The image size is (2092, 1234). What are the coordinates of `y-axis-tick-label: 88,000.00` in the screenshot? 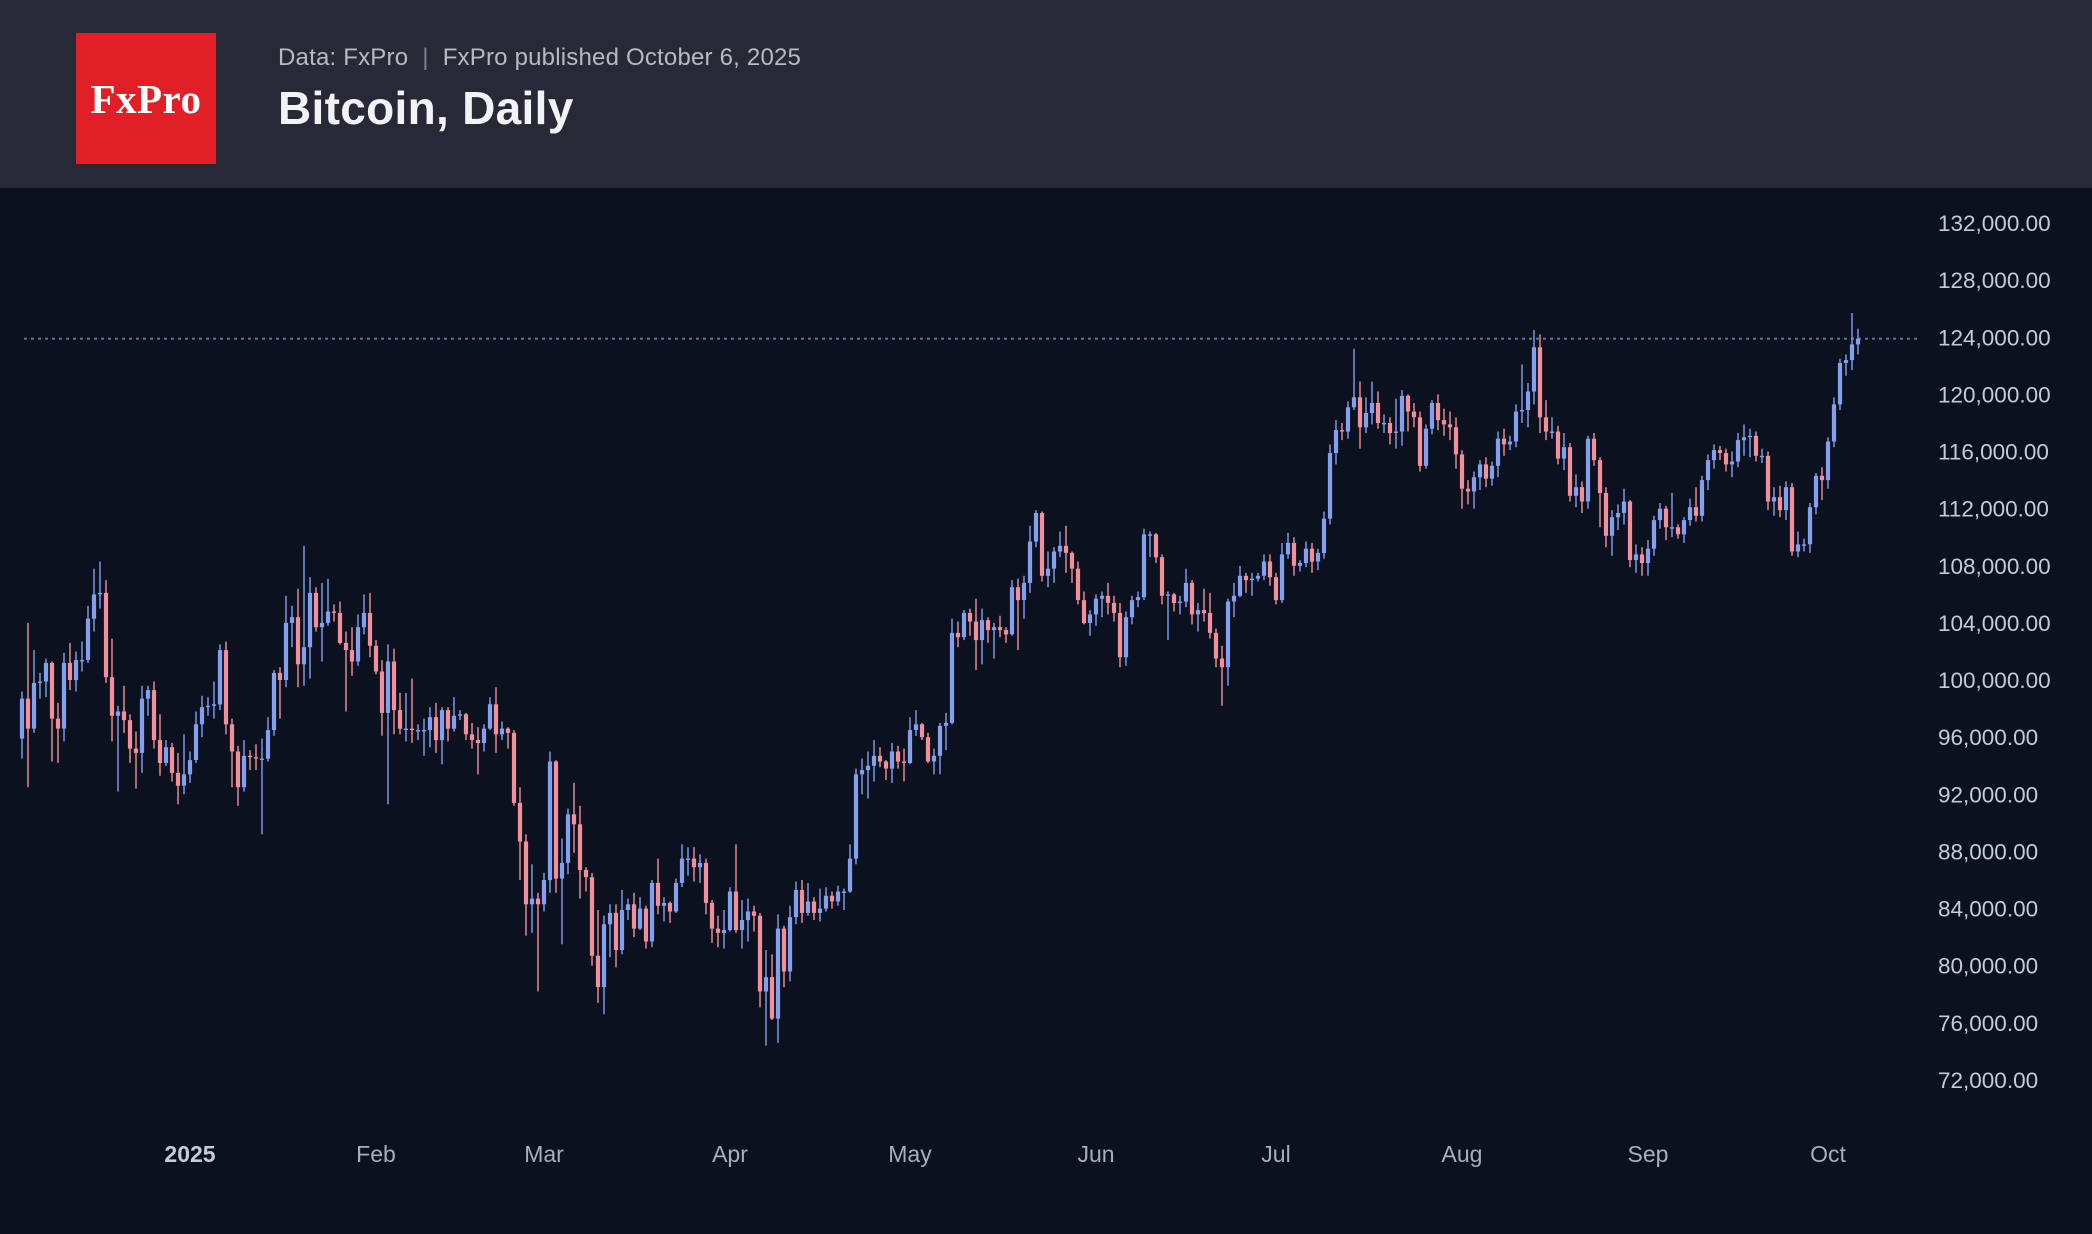 It's located at (1988, 852).